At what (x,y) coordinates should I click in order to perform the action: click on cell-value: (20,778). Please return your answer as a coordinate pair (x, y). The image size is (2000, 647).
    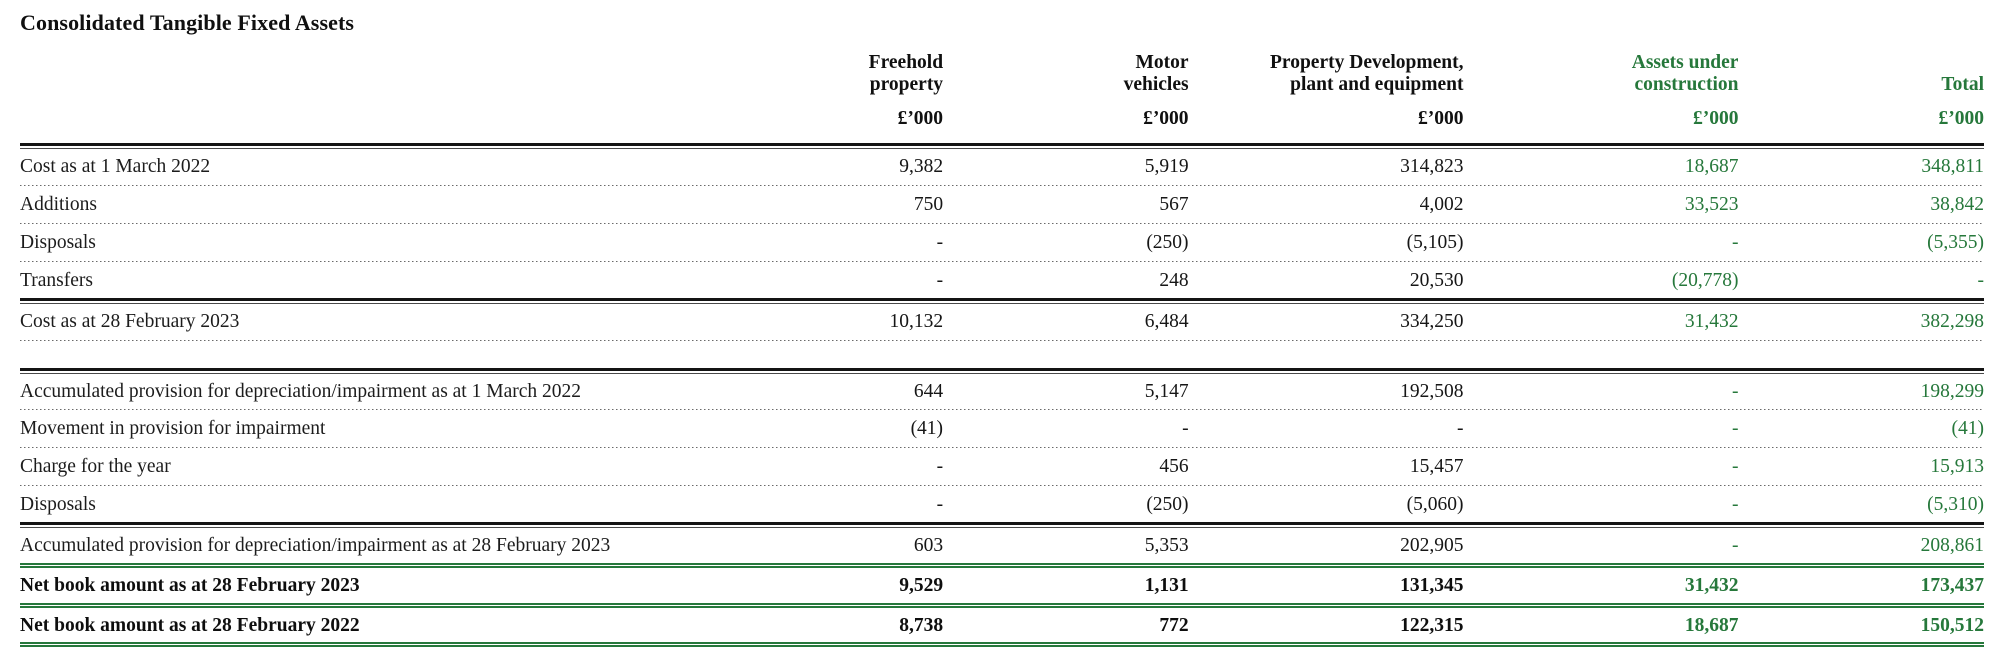
    Looking at the image, I should click on (1705, 280).